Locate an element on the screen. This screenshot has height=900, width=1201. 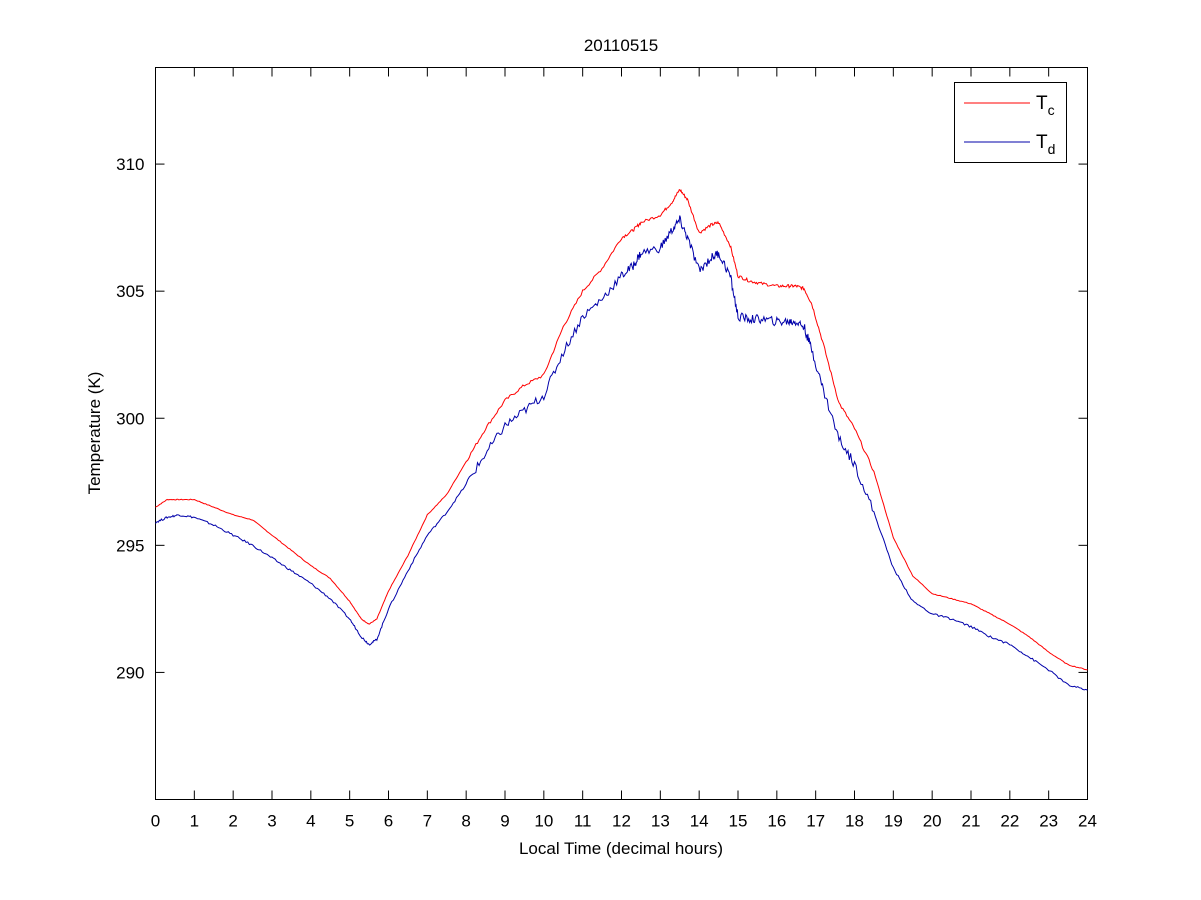
y-tick-label: 290 is located at coordinates (130, 672).